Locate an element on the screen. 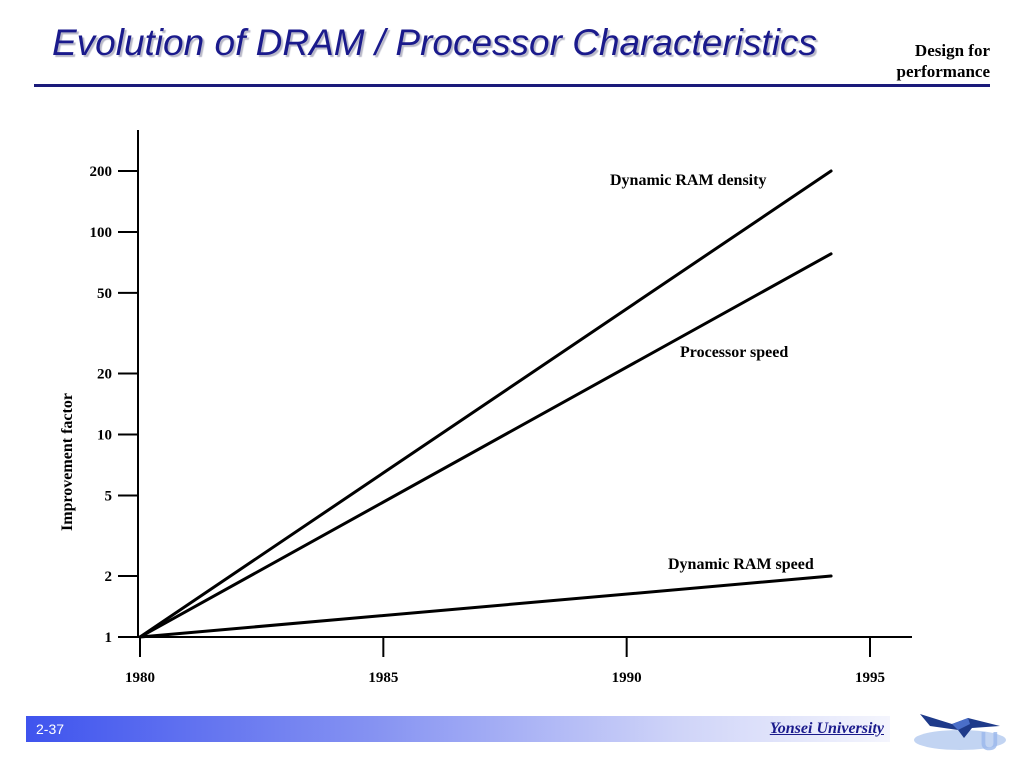 The width and height of the screenshot is (1024, 768). y-tick-label: 20 is located at coordinates (104, 375).